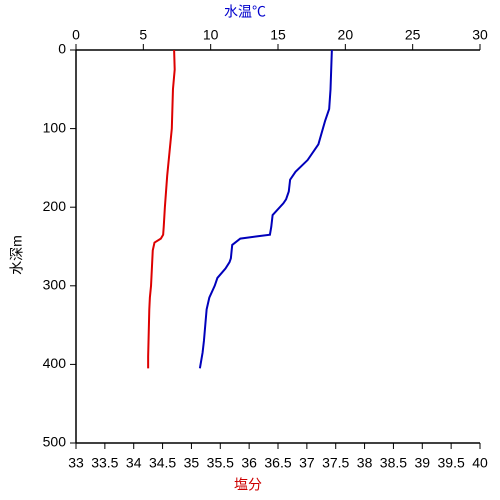  Describe the element at coordinates (134, 463) in the screenshot. I see `x-tick-label: 34` at that location.